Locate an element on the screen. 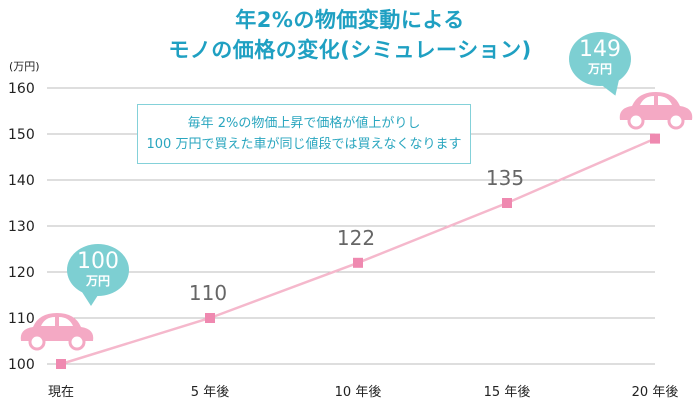 Image resolution: width=700 pixels, height=408 pixels. start-value-callout: 100 万円 is located at coordinates (98, 270).